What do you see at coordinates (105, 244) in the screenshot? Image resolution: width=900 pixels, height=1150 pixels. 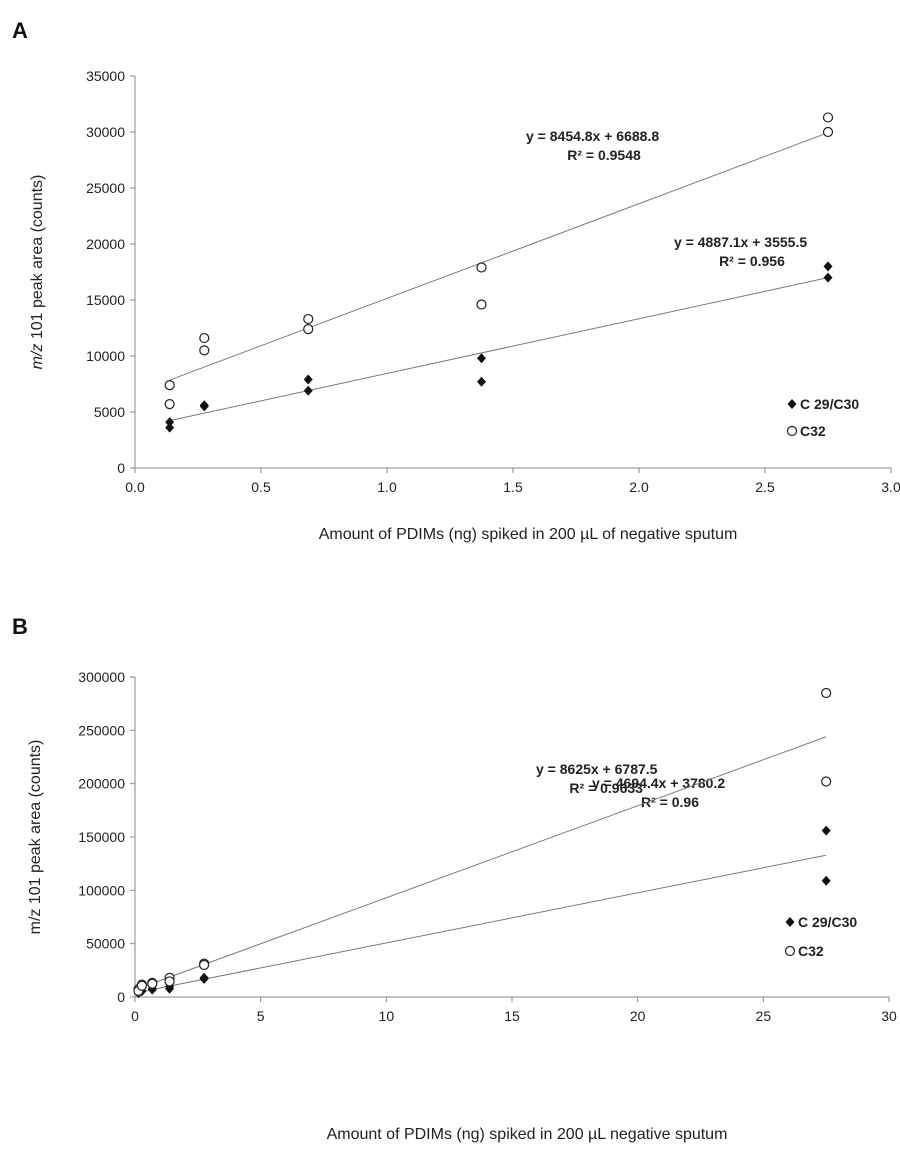 I see `y-tick-label: 20000` at bounding box center [105, 244].